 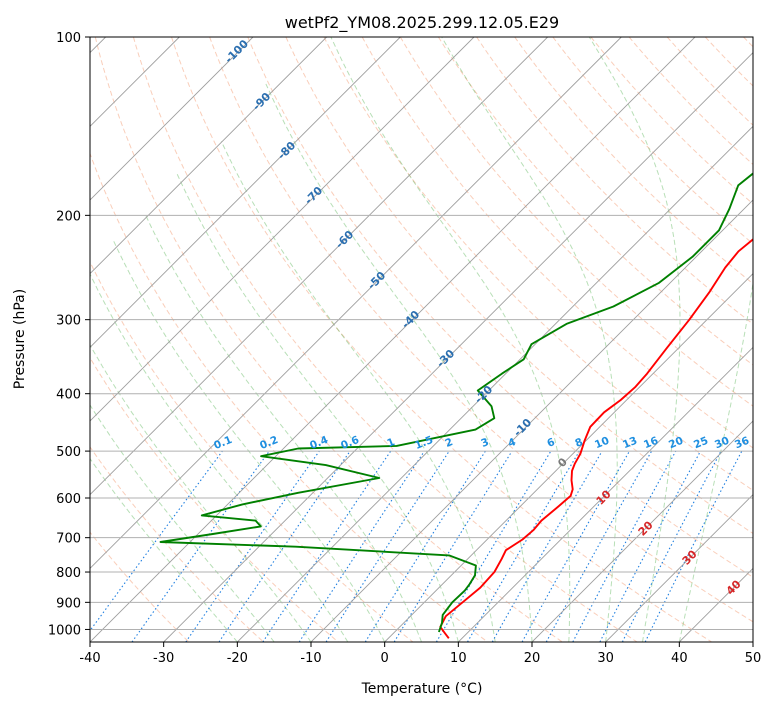 What do you see at coordinates (458, 658) in the screenshot?
I see `x-tick-label: 10` at bounding box center [458, 658].